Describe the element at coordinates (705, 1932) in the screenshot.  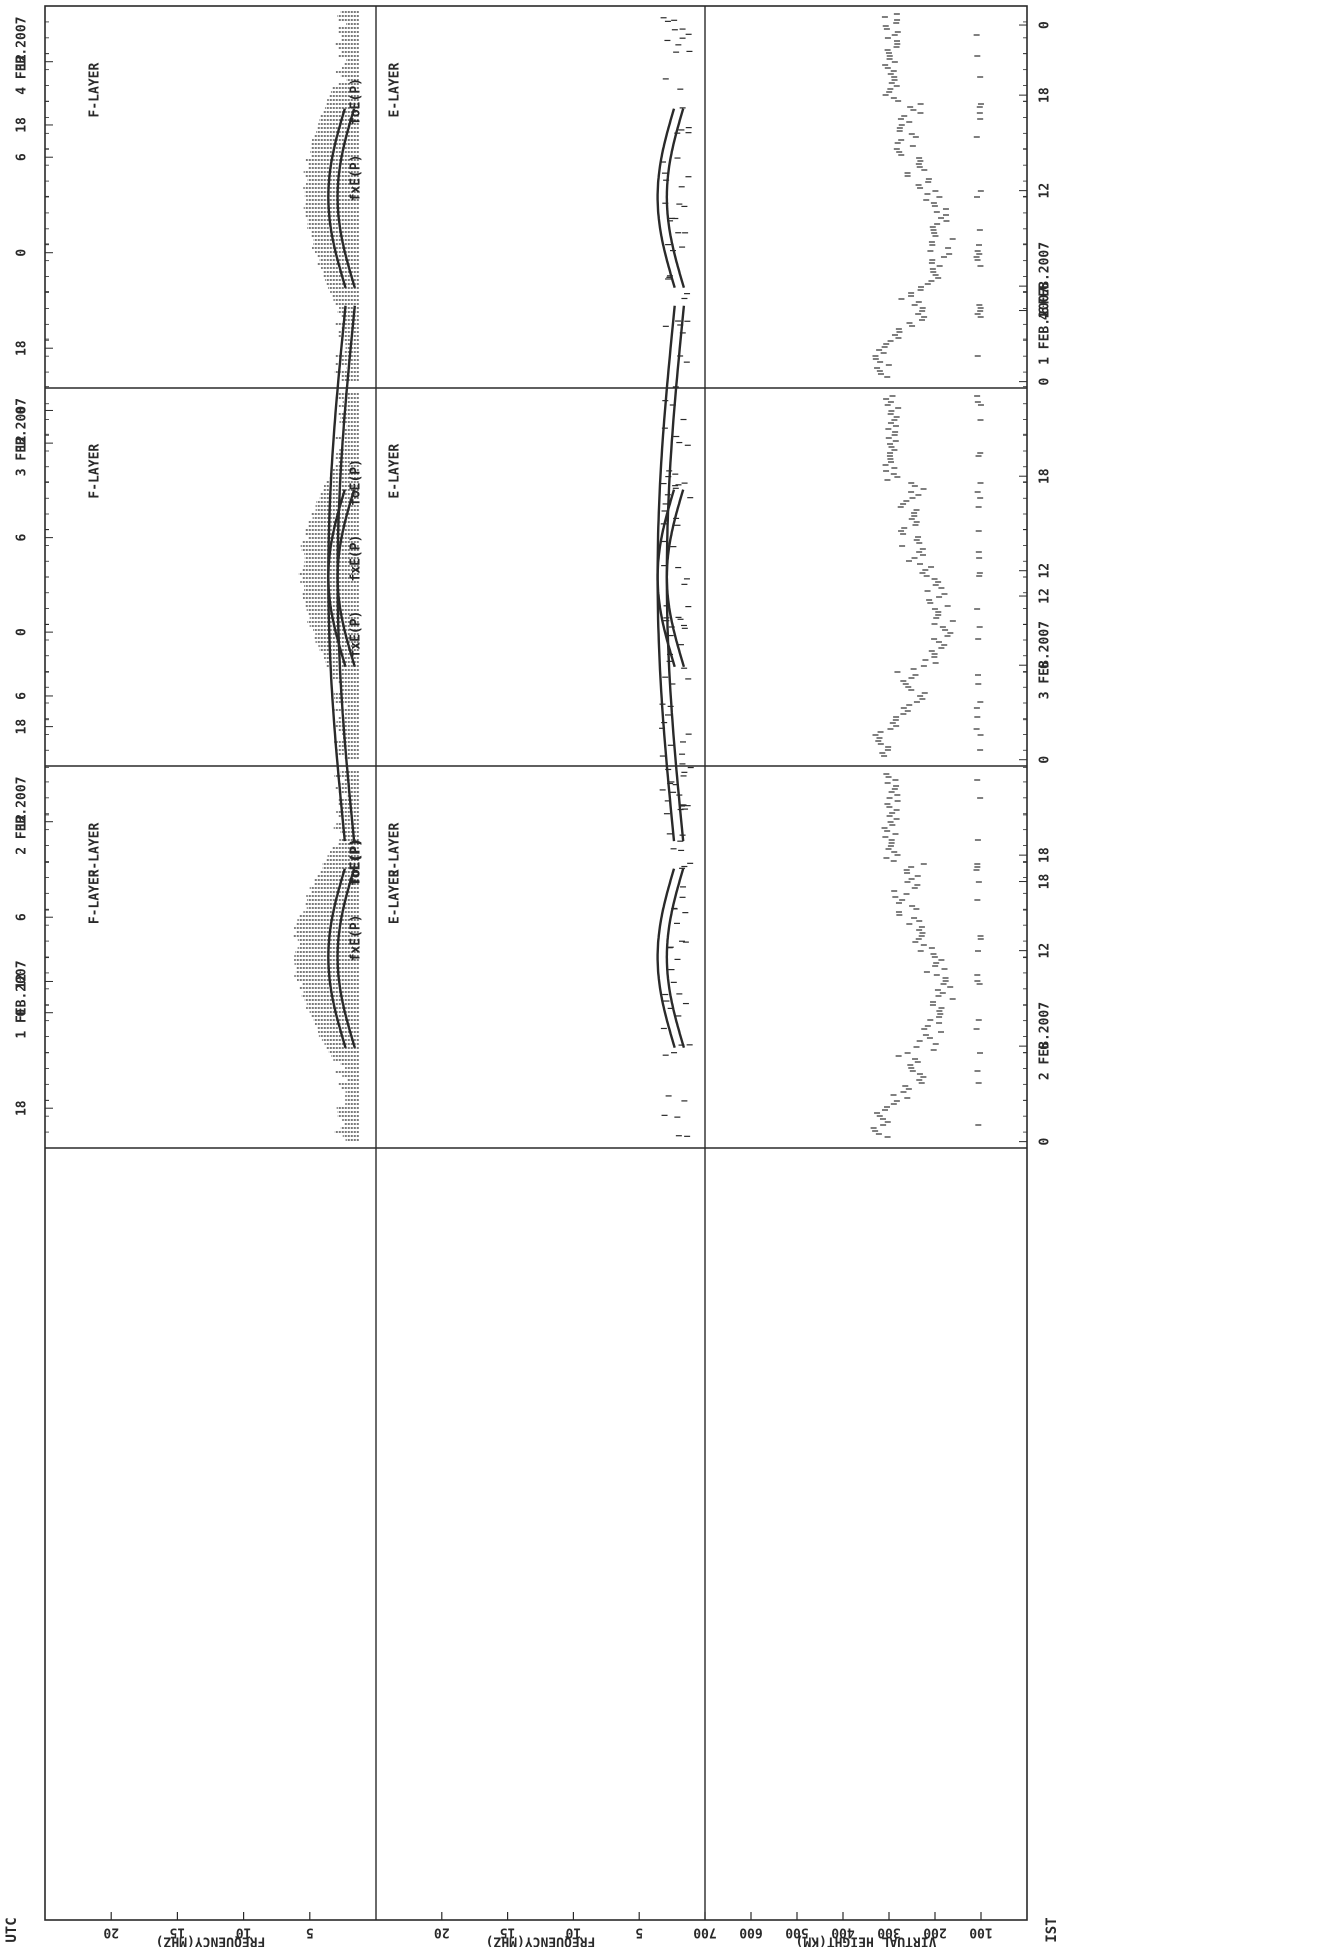
I see `height-tick-label: 700` at that location.